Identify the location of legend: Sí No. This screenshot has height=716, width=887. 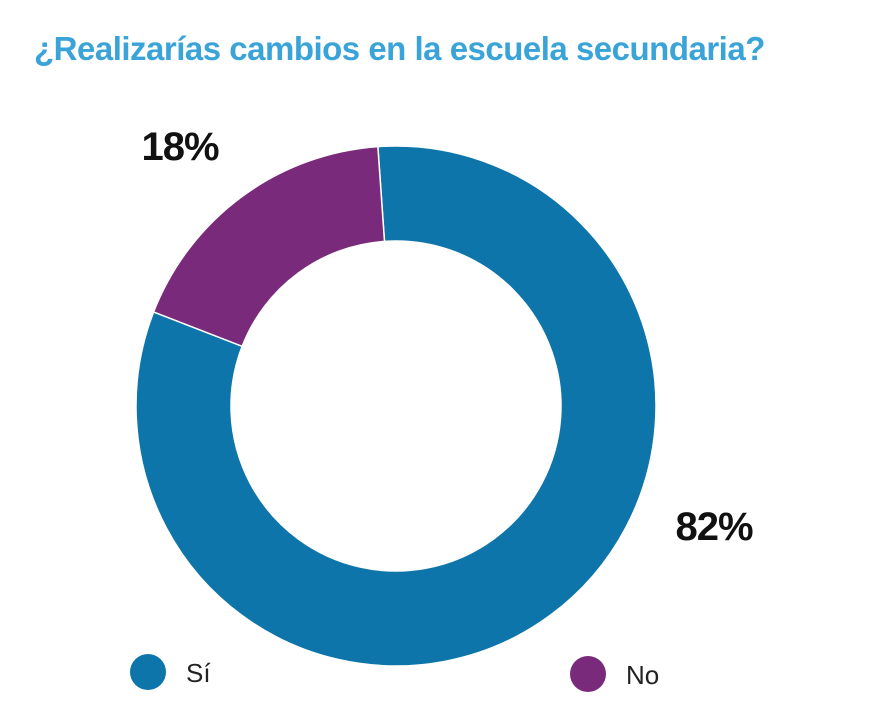
(394, 673).